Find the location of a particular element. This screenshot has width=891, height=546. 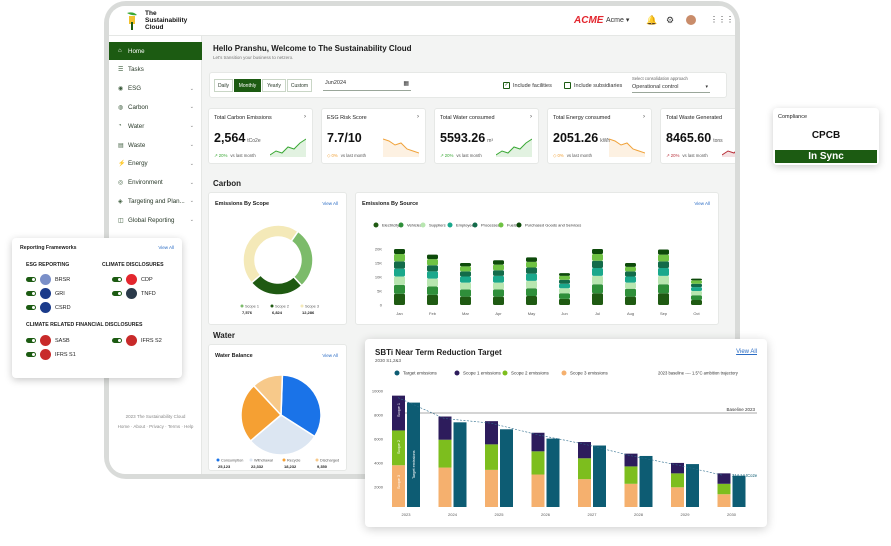

consolidation-select: Operational control ▾ is located at coordinates (671, 88).